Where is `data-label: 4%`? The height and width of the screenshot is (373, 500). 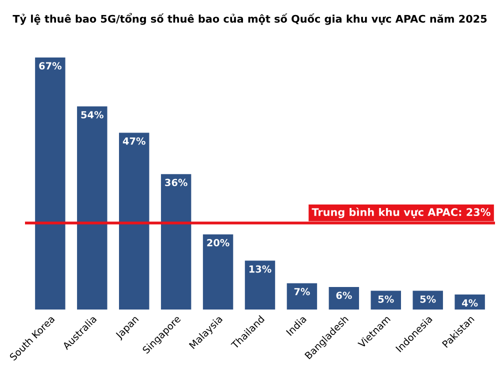
data-label: 4% is located at coordinates (470, 303).